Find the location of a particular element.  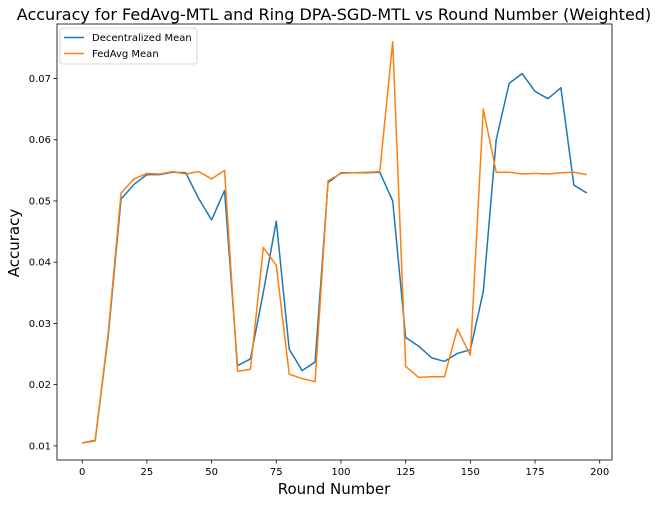

x-tick-label: 125 is located at coordinates (405, 472).